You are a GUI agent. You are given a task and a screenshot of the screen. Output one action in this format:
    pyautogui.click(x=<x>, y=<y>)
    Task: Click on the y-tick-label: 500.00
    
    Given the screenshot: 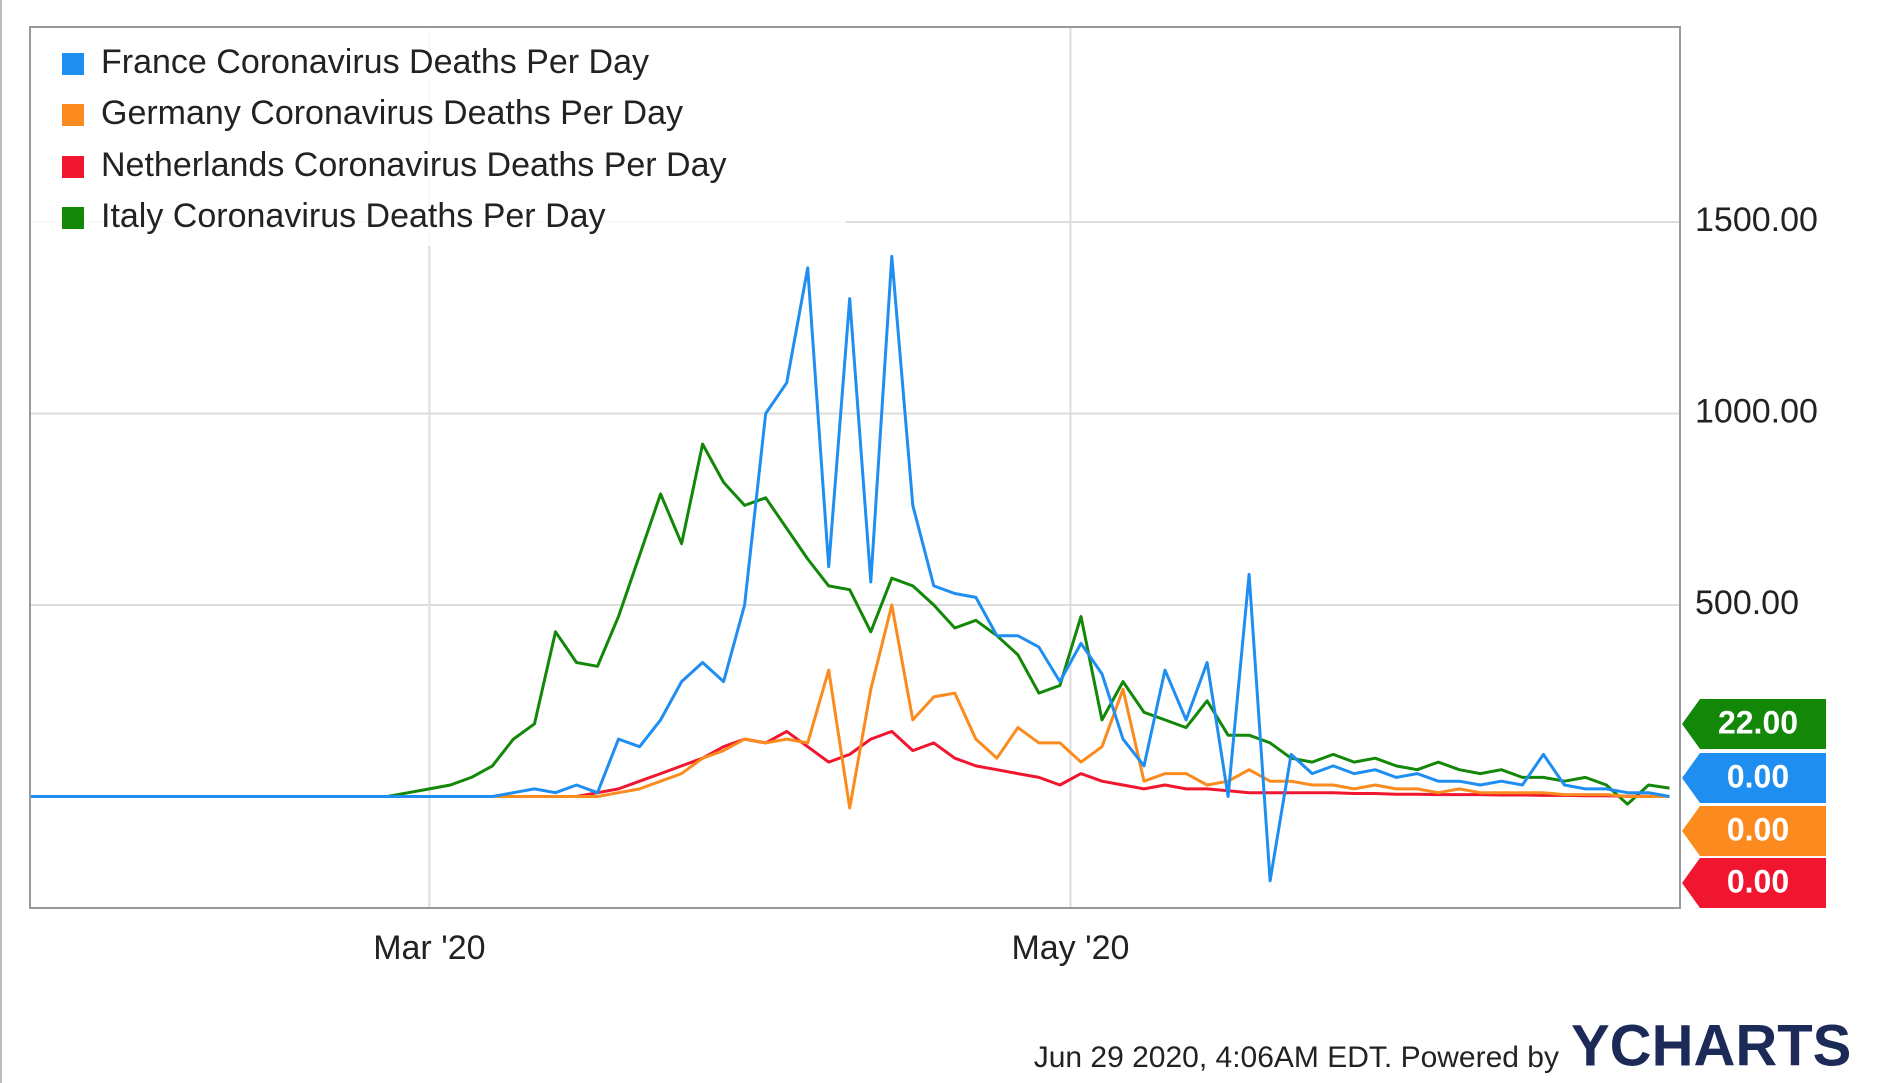 What is the action you would take?
    pyautogui.click(x=1747, y=603)
    